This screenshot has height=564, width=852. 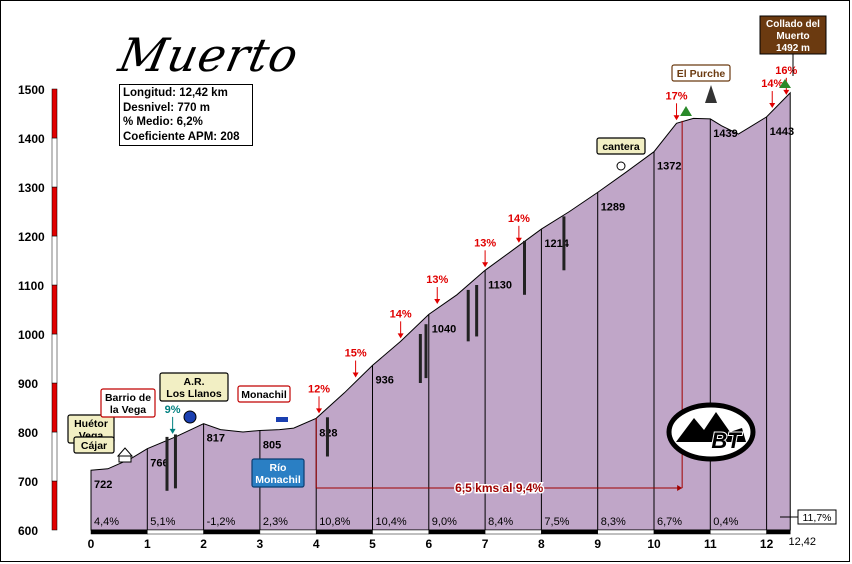 I want to click on x-tick-label: 3, so click(x=260, y=544).